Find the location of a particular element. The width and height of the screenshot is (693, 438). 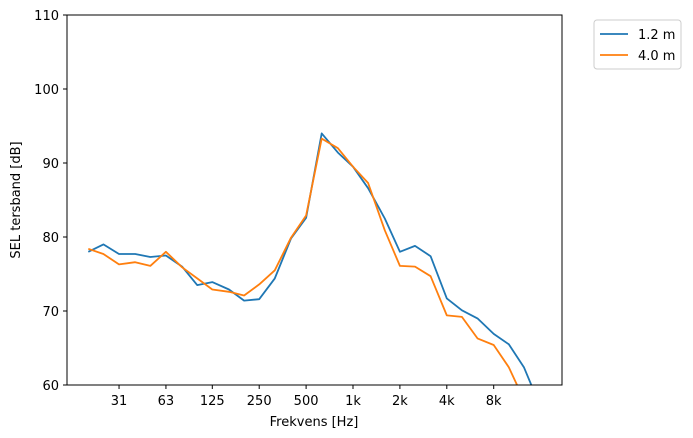

x-tick-label: 500 is located at coordinates (306, 401).